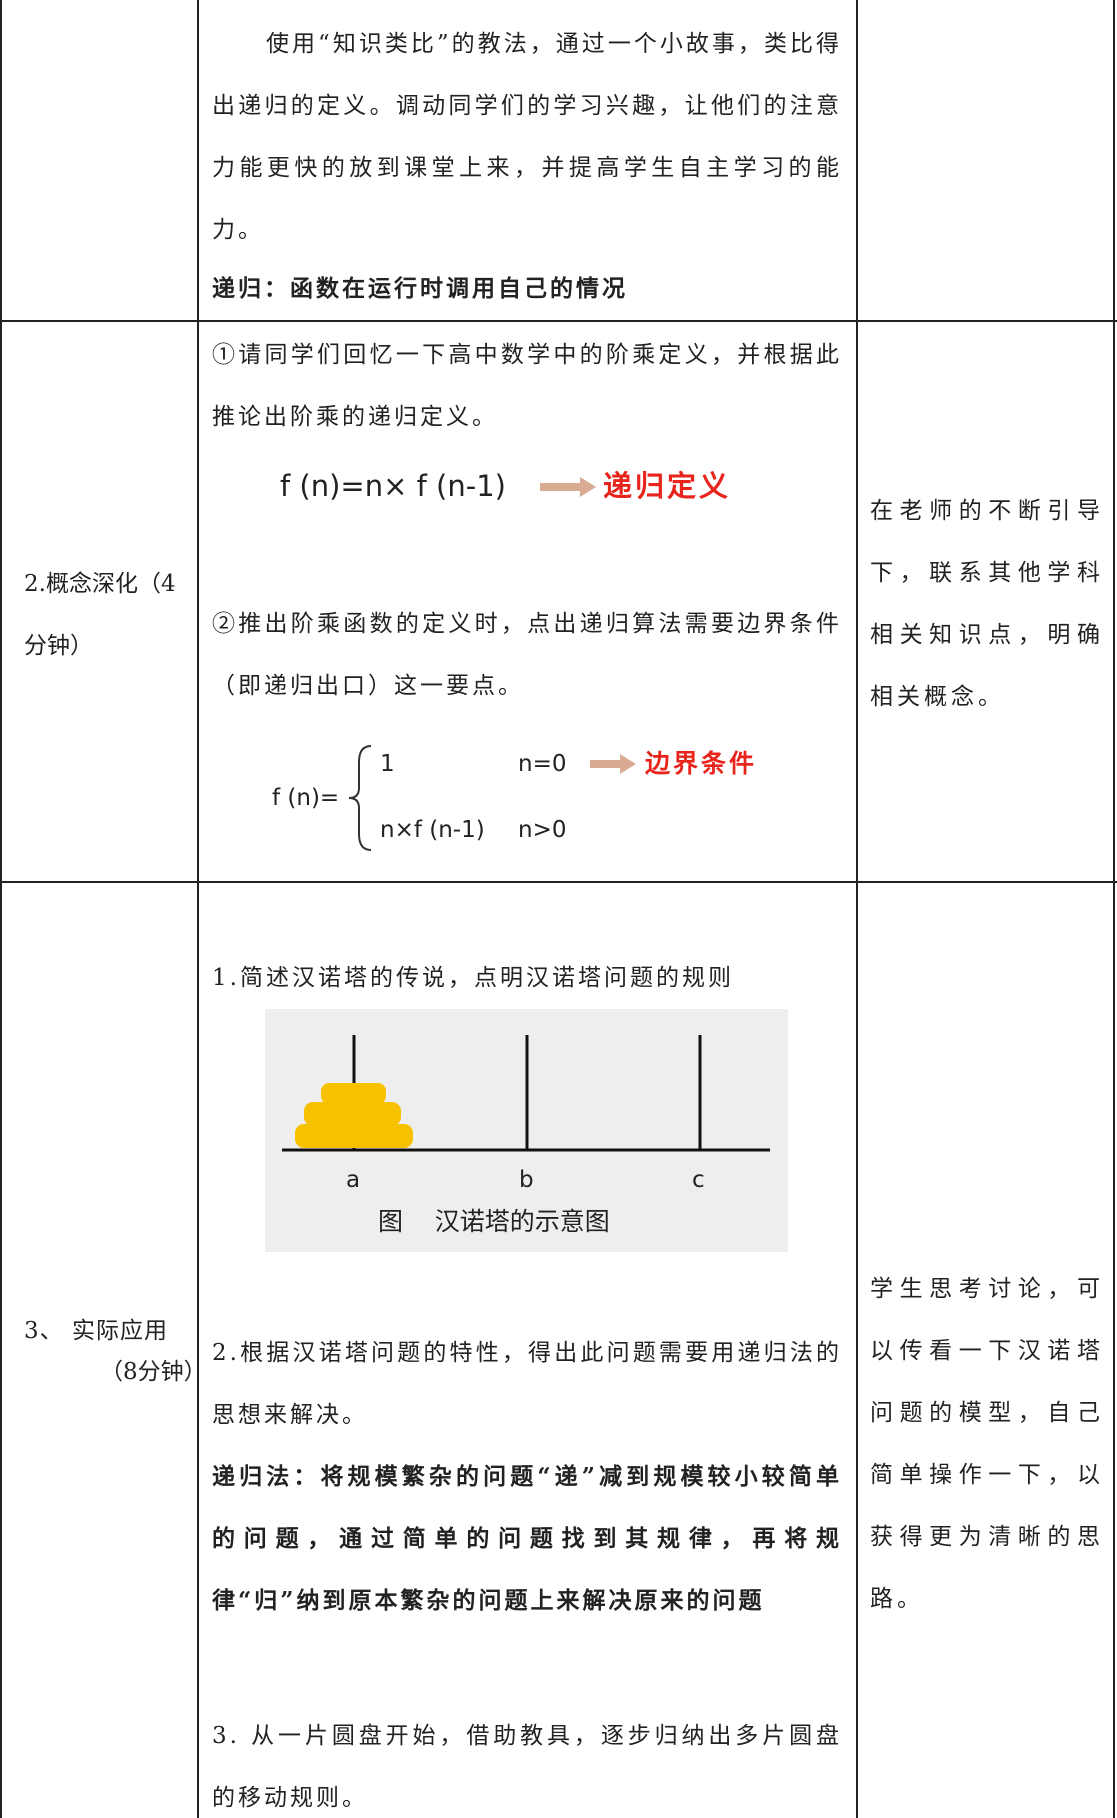 The width and height of the screenshot is (1117, 1818). I want to click on formula-condition: n=0, so click(542, 764).